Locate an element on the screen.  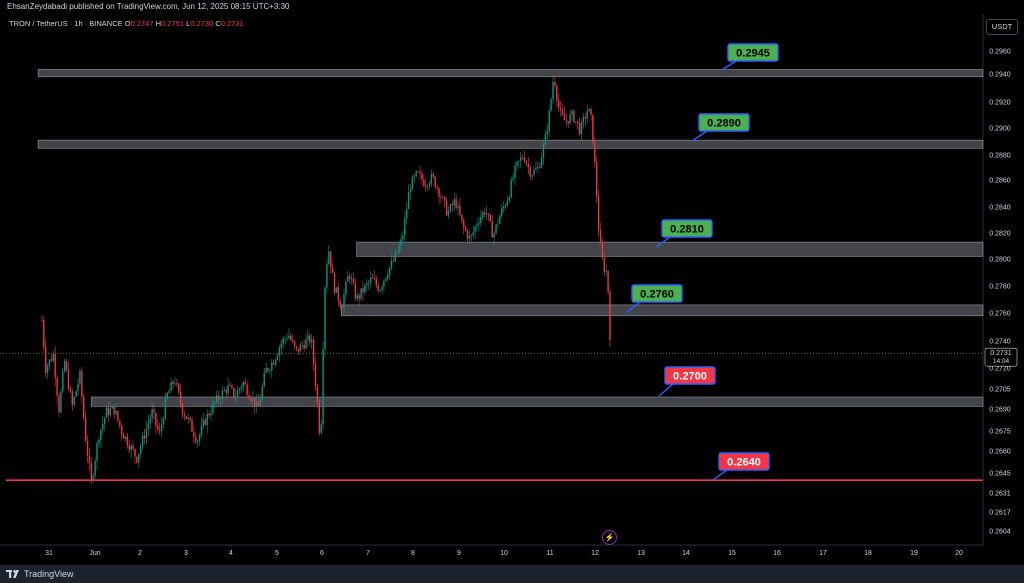
x-tick-label: 14 is located at coordinates (686, 553).